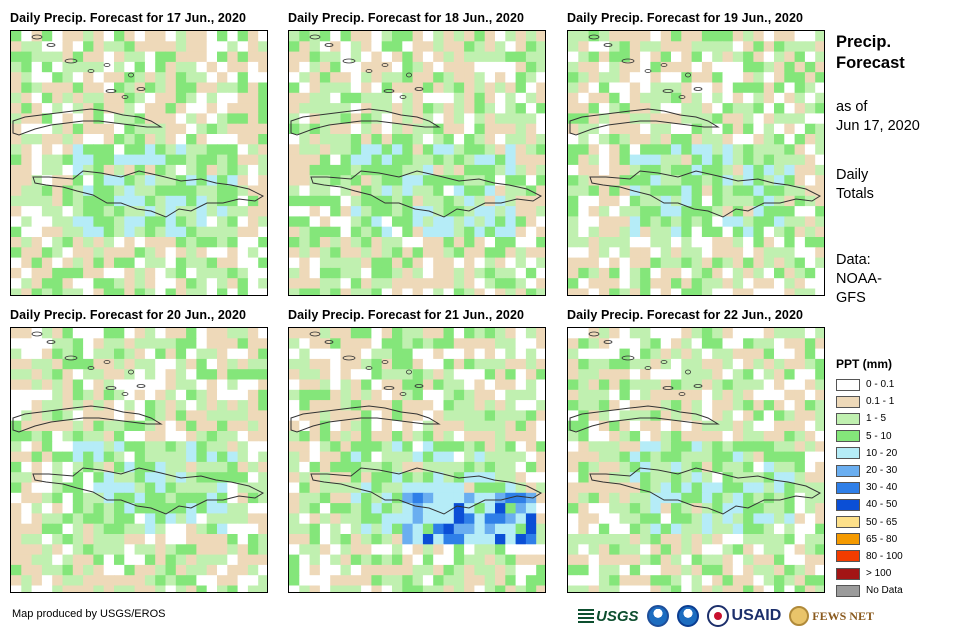 The height and width of the screenshot is (635, 970). What do you see at coordinates (855, 185) in the screenshot?
I see `totals-block: Daily Totals` at bounding box center [855, 185].